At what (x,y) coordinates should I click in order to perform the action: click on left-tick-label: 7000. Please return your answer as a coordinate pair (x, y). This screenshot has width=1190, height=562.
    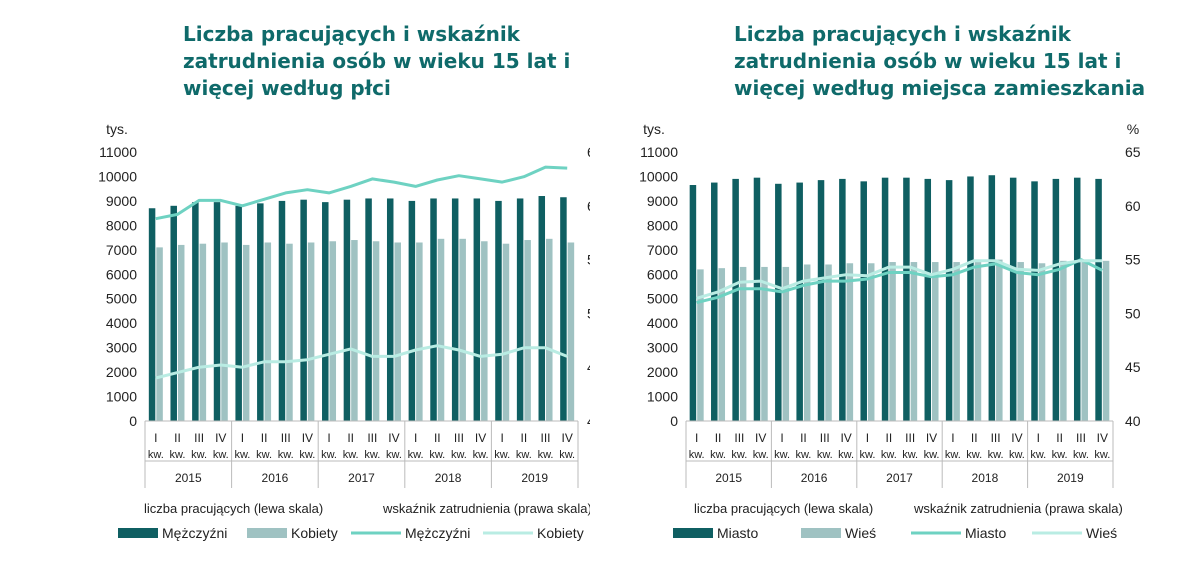
    Looking at the image, I should click on (121, 250).